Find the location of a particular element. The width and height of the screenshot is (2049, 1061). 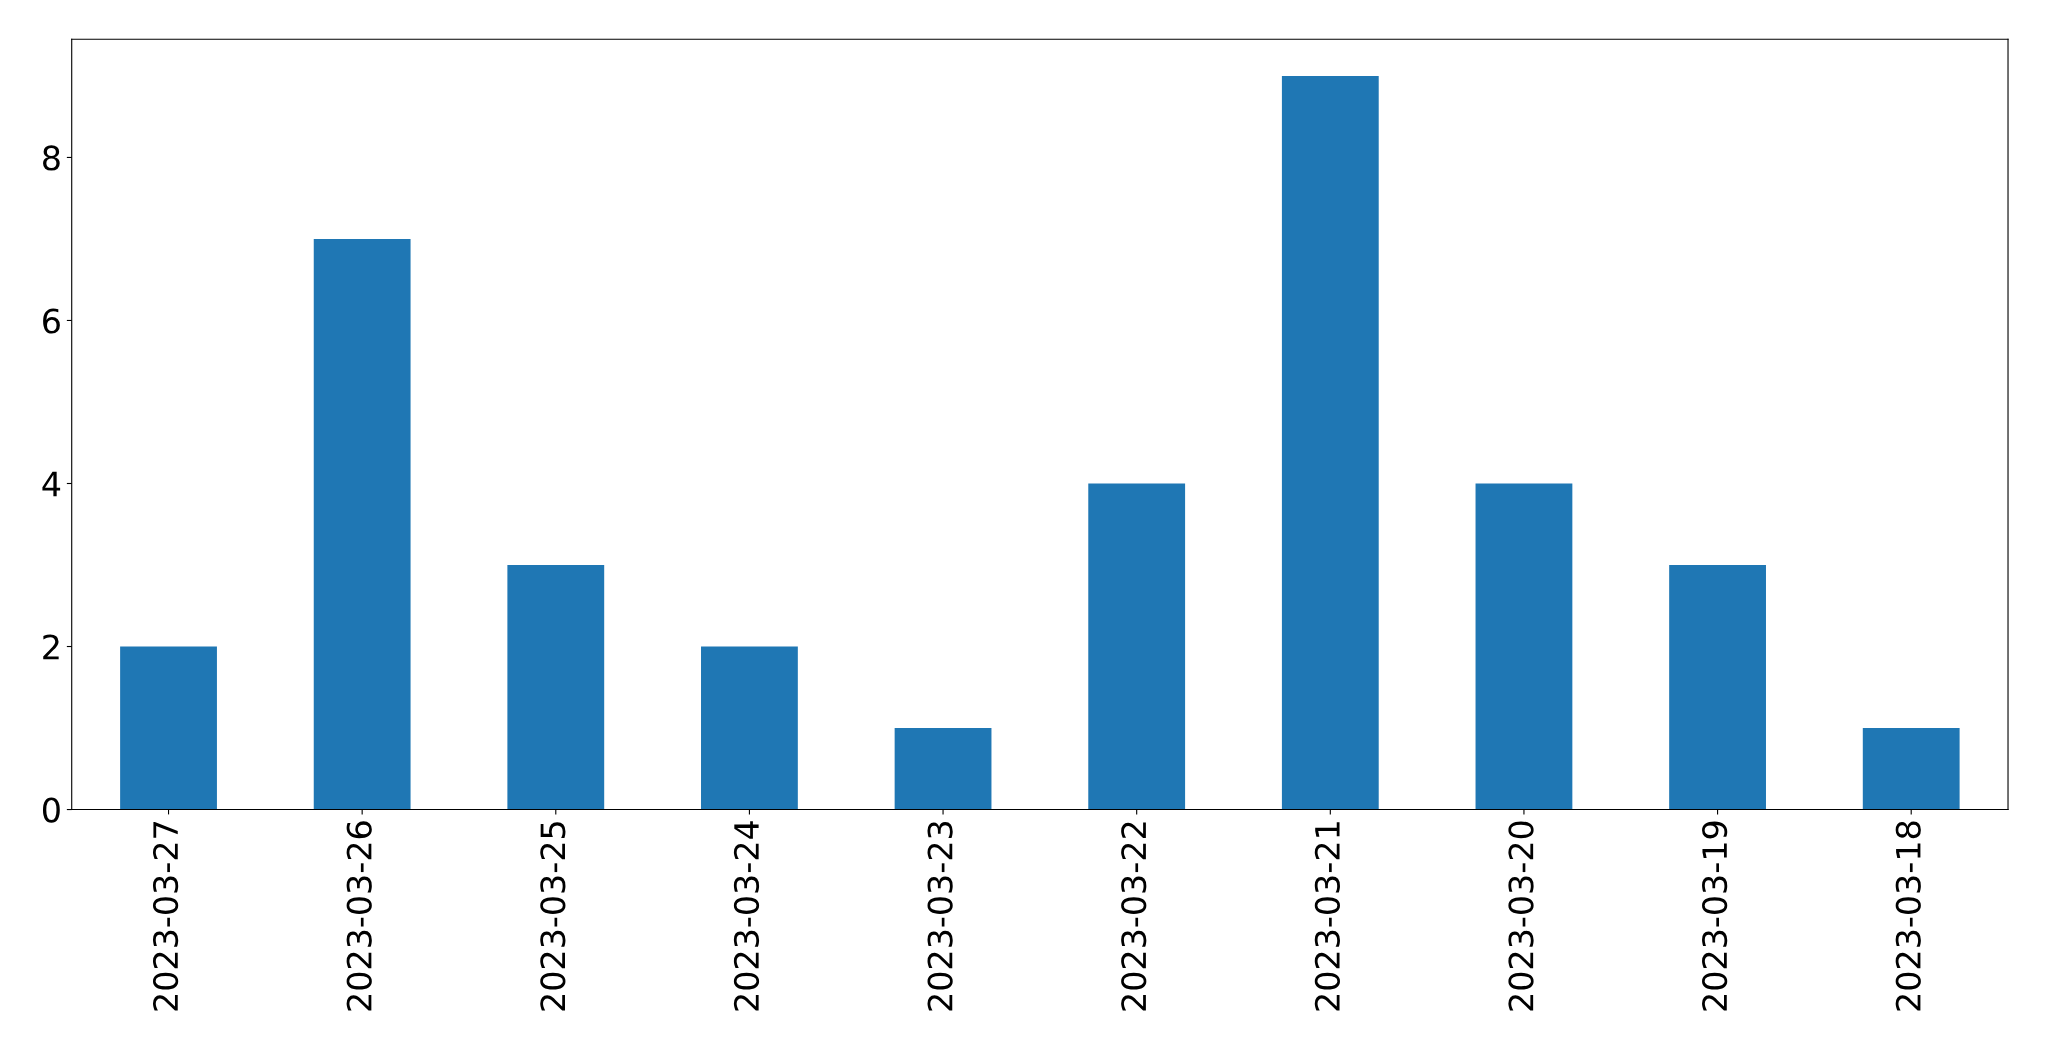

y-tick-label: 8 is located at coordinates (51, 158).